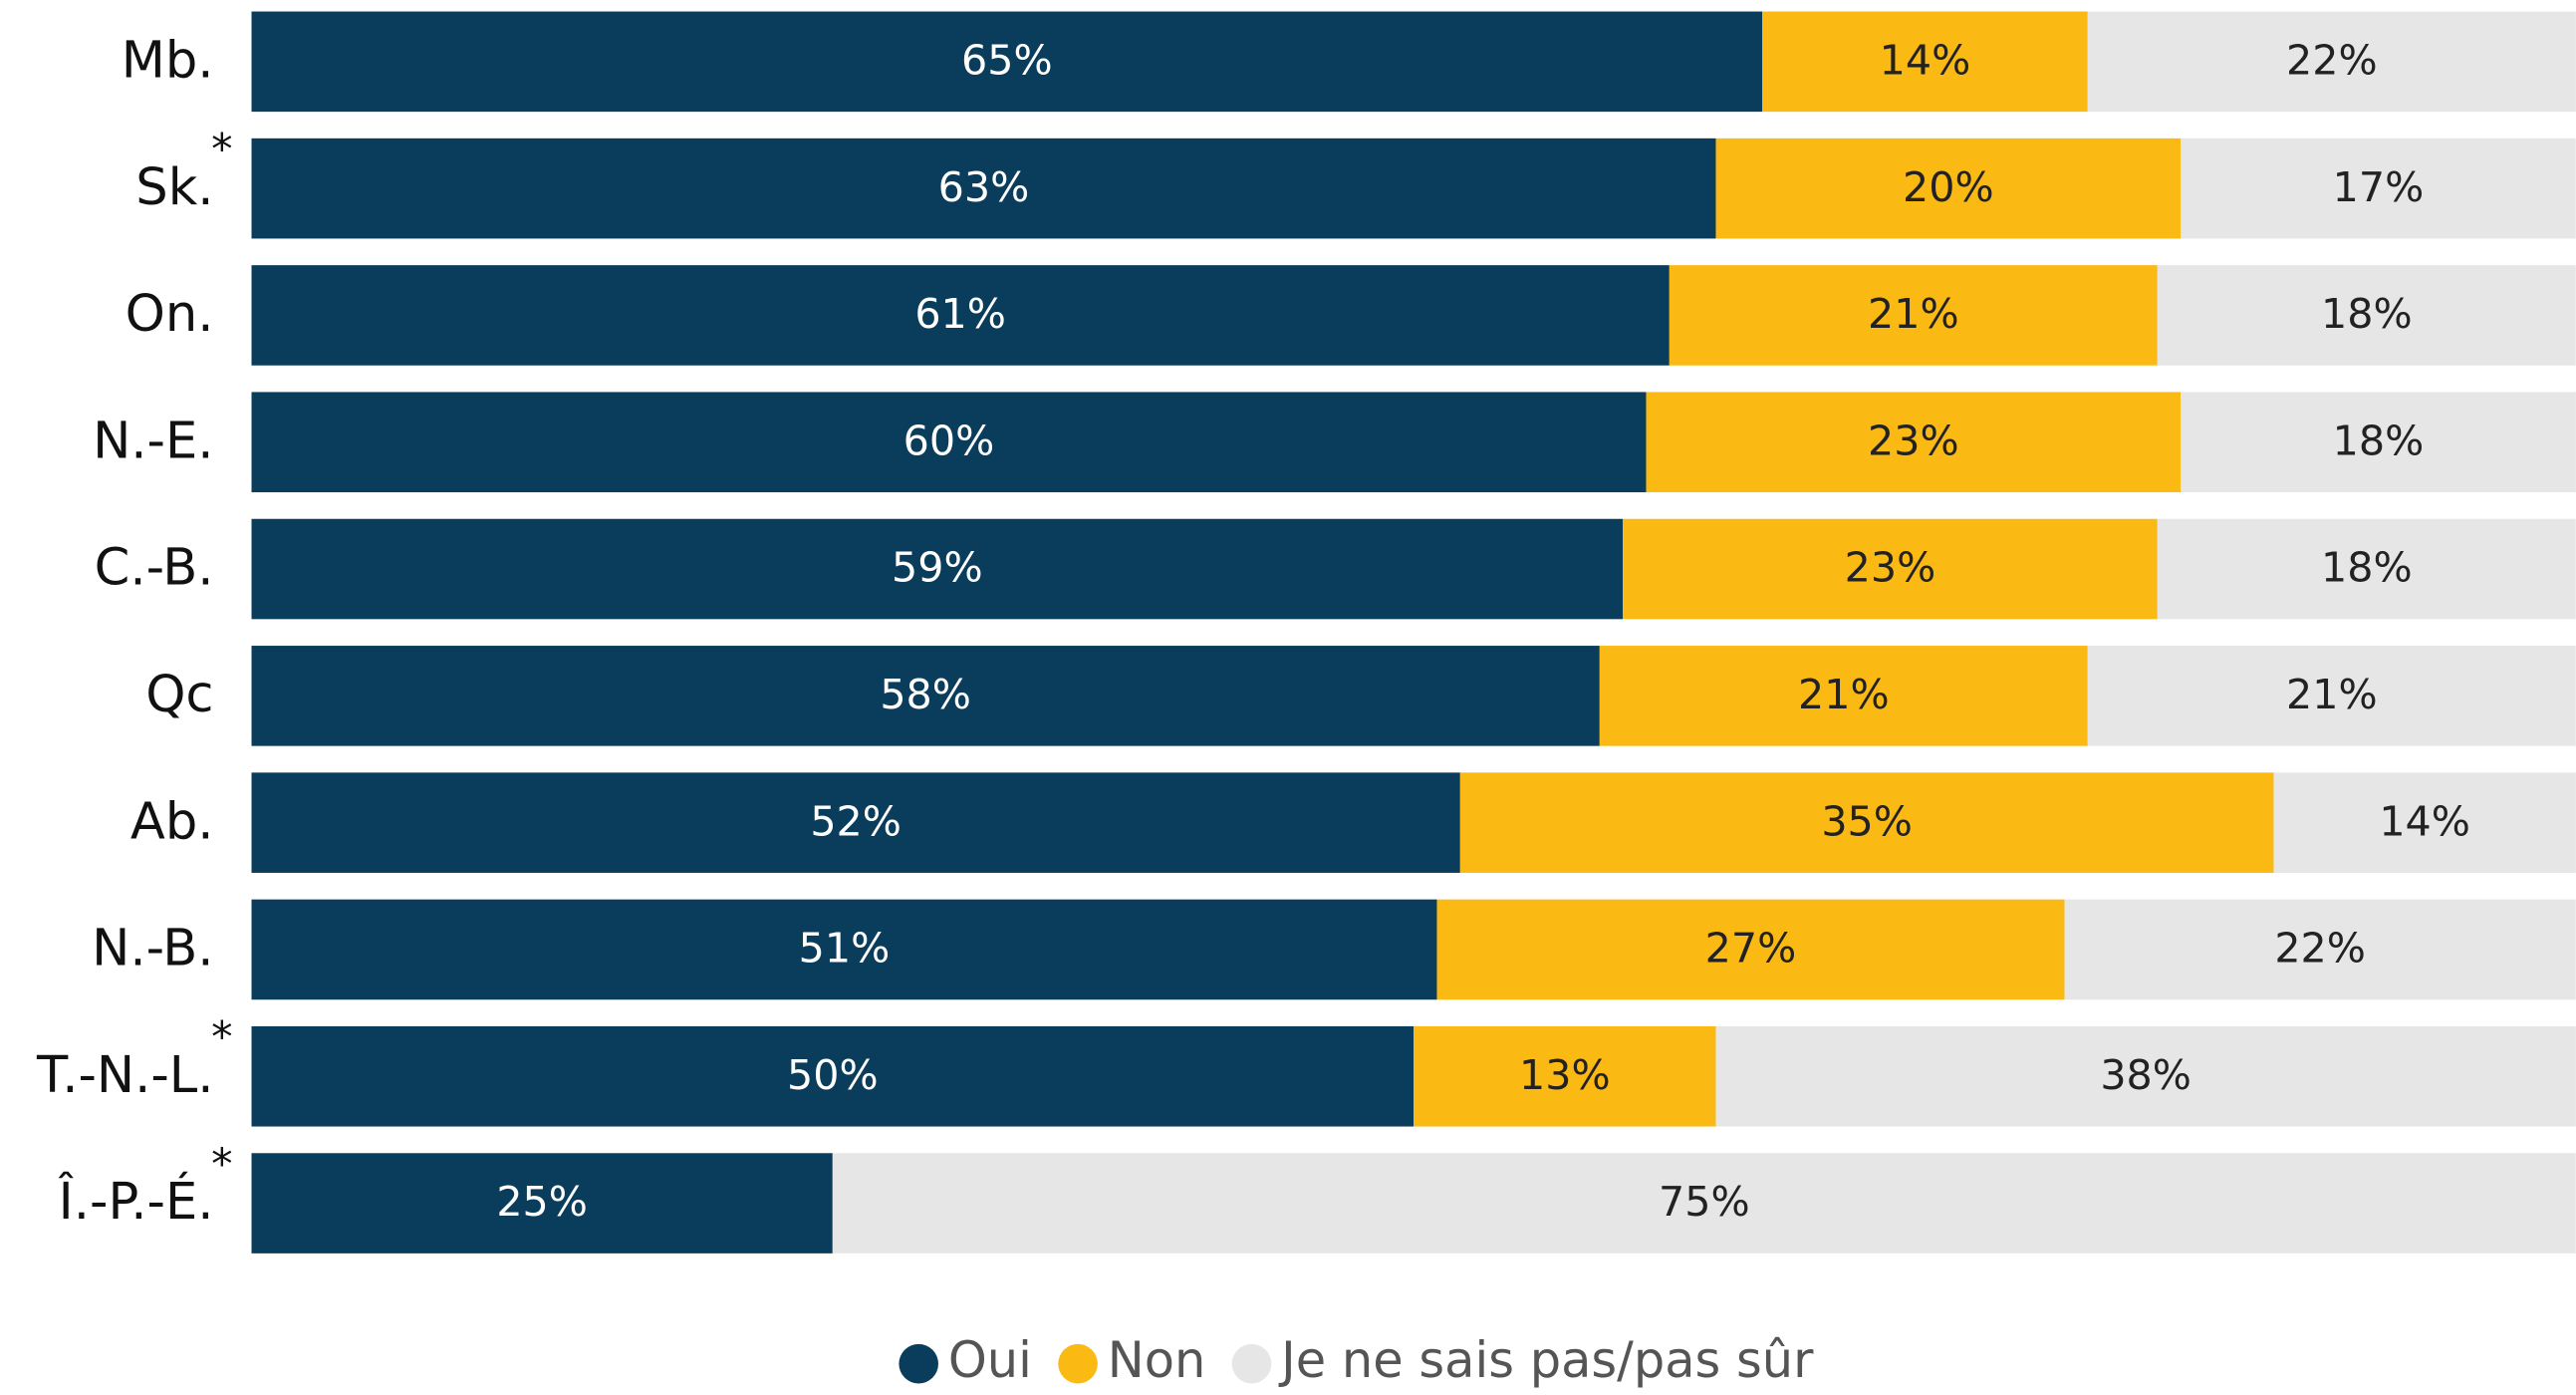 This screenshot has width=2576, height=1395. I want to click on data-label: 51%, so click(845, 949).